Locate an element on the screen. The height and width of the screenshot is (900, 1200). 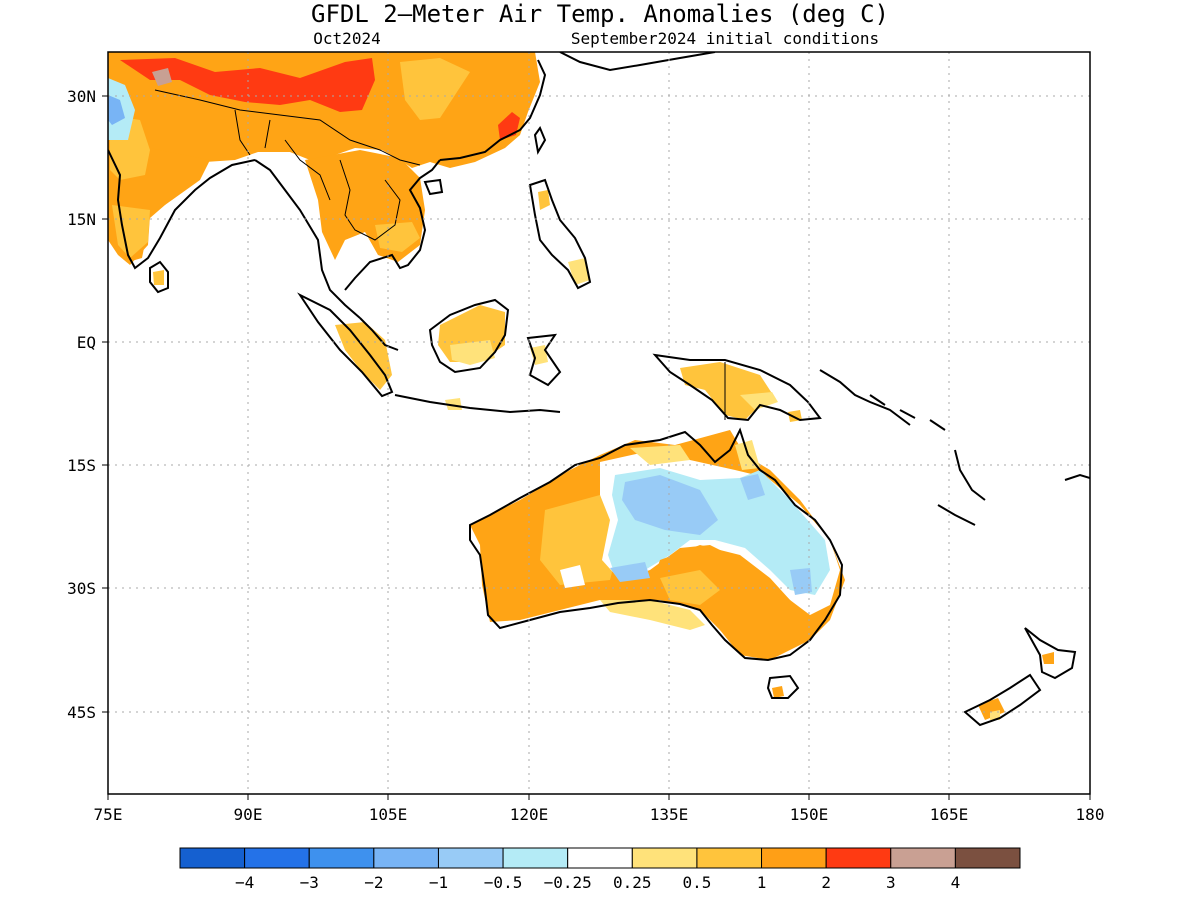
anomaly-region-tasmania is located at coordinates (778, 692).